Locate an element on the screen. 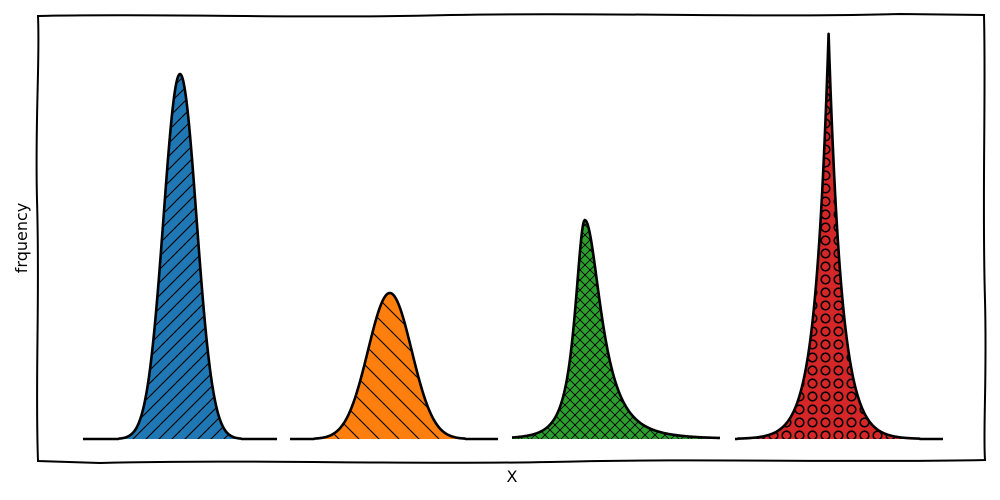 This screenshot has width=1000, height=500. series-1-line is located at coordinates (180, 256).